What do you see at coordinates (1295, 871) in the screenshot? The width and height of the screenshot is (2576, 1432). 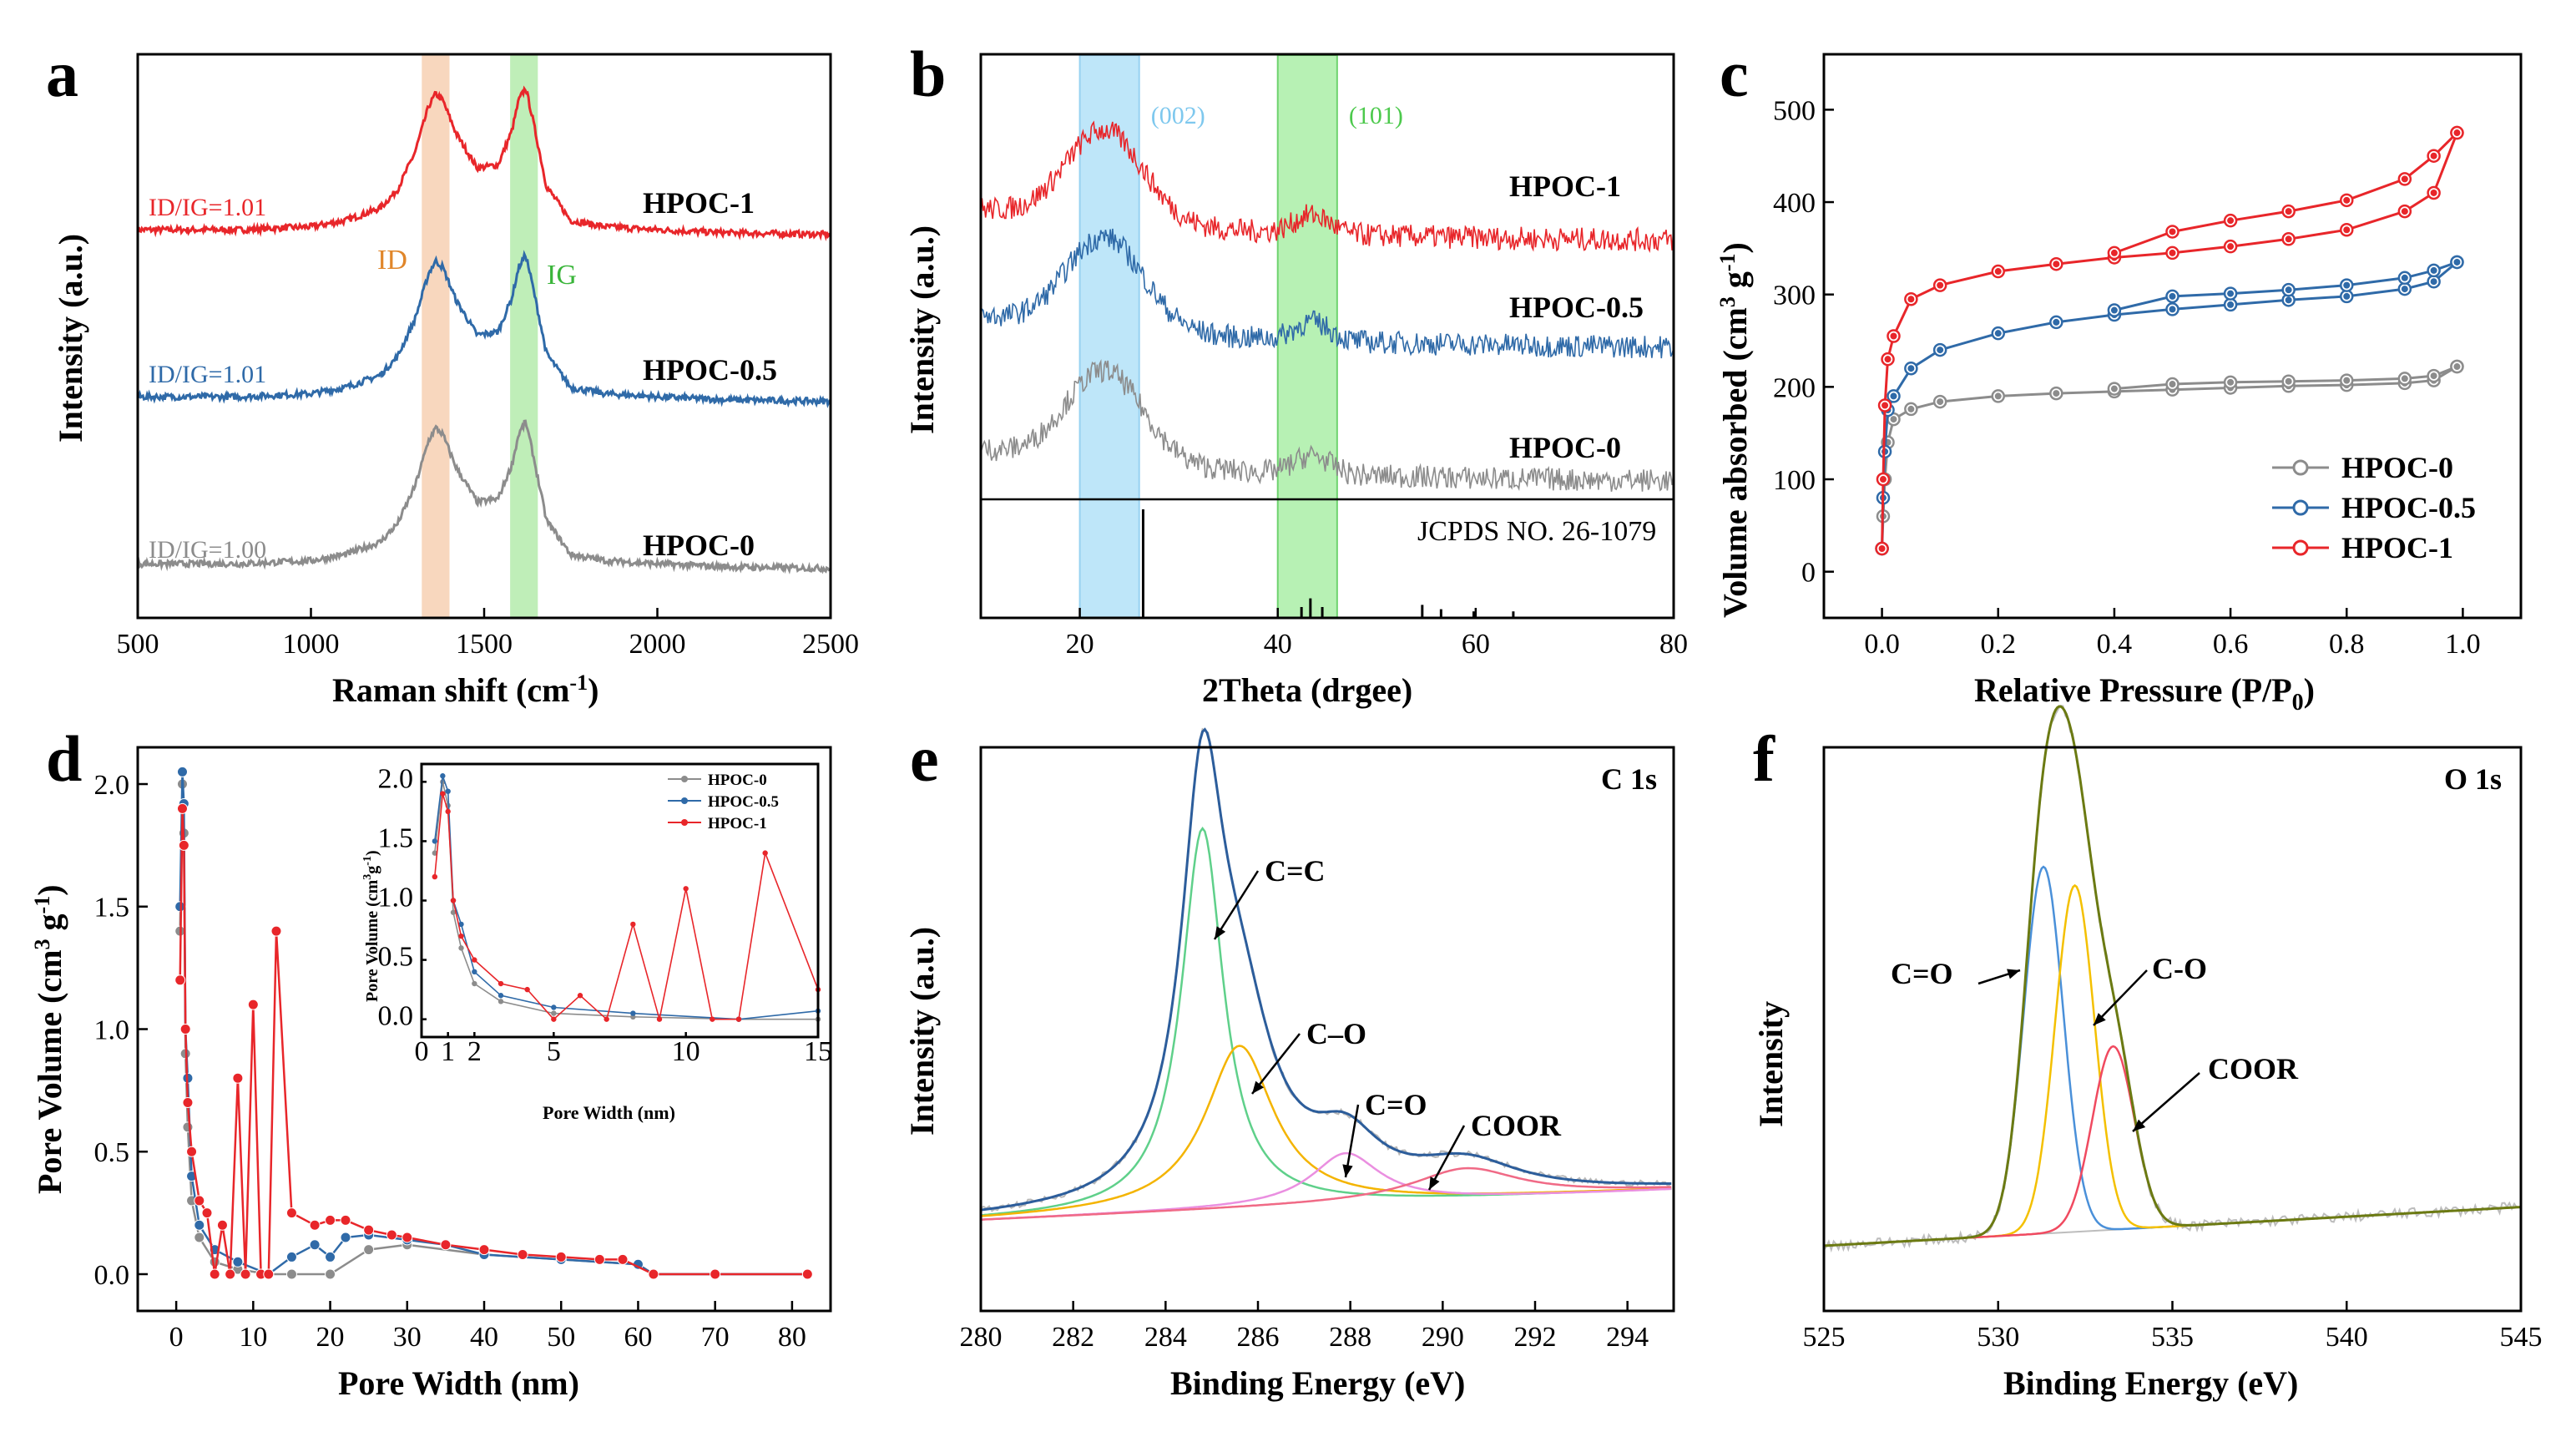 I see `peak-label-0: C=C` at bounding box center [1295, 871].